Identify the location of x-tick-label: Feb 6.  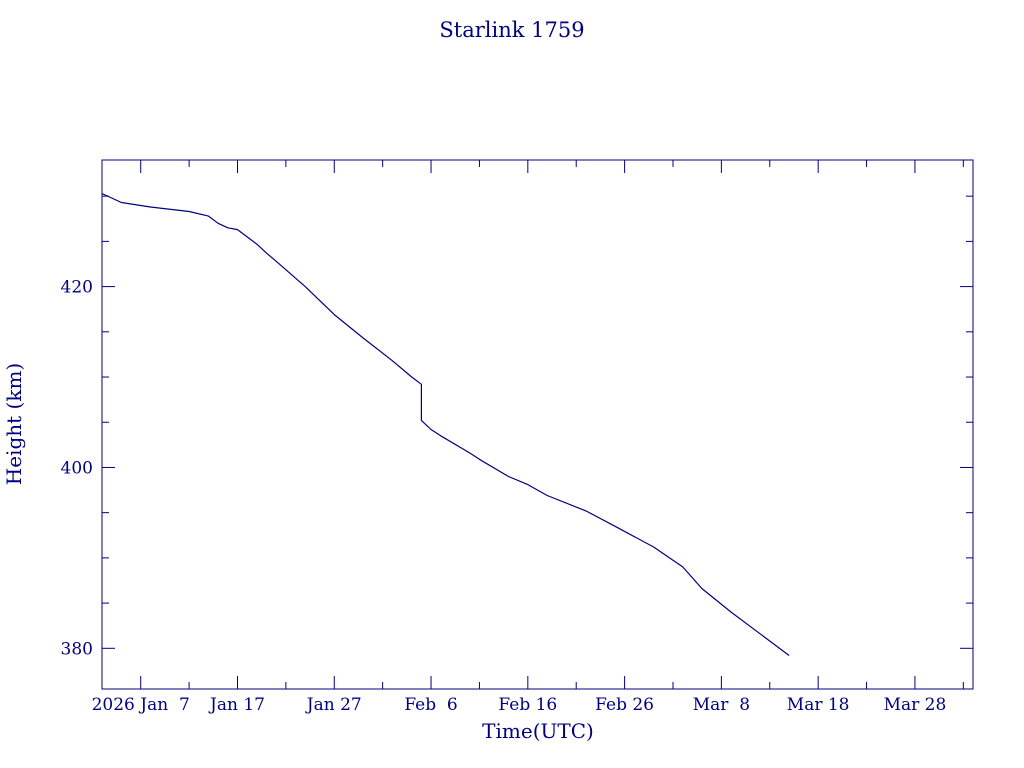
(430, 705).